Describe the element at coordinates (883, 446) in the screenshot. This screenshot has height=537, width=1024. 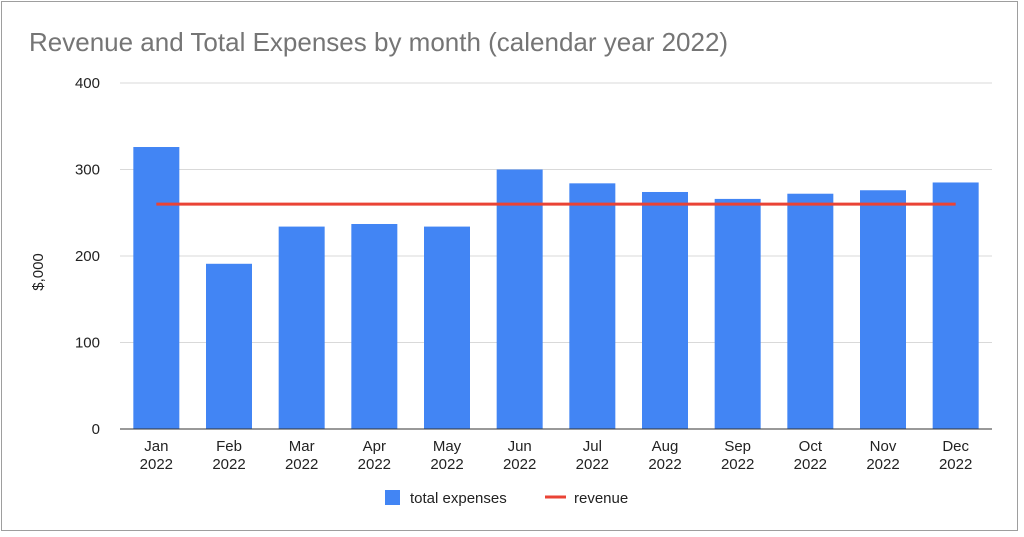
I see `x-tick-label-month: Nov` at that location.